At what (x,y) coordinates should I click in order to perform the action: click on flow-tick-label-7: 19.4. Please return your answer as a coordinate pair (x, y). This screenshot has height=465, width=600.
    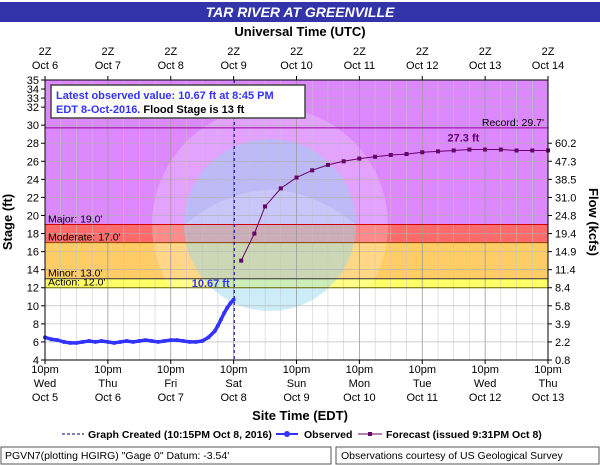
    Looking at the image, I should click on (565, 235).